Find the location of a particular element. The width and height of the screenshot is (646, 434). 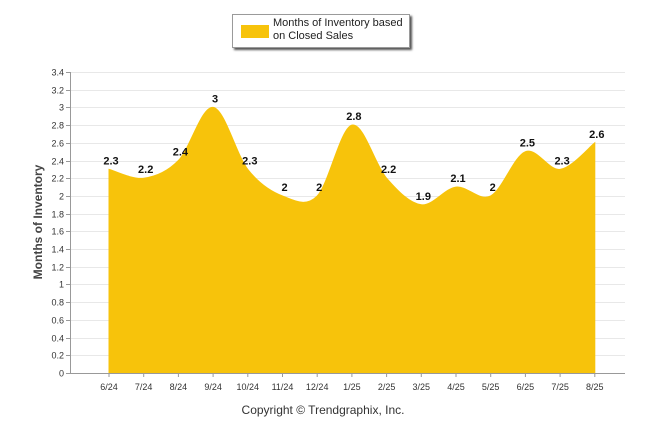

copyright-footer: Copyright © Trendgraphix, Inc. is located at coordinates (323, 410).